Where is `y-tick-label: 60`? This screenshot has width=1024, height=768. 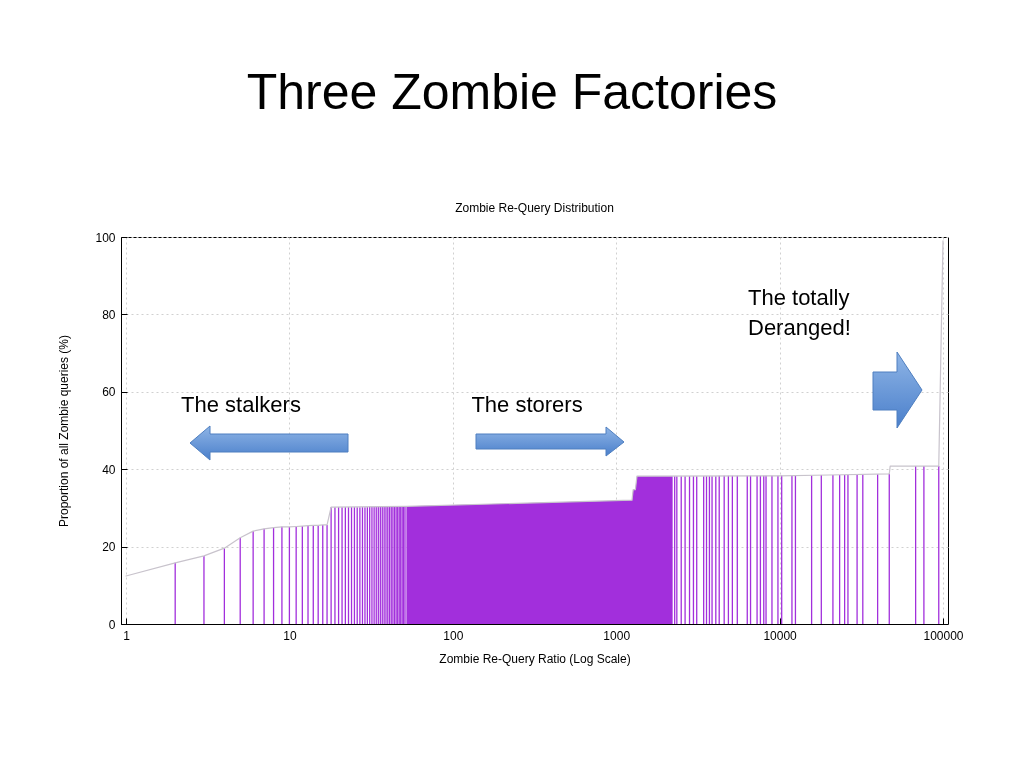
y-tick-label: 60 is located at coordinates (109, 392).